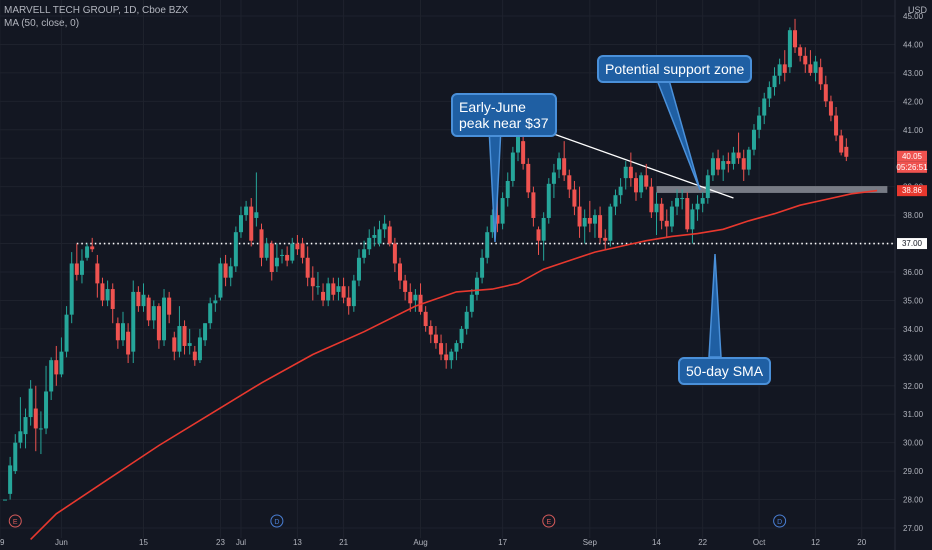  I want to click on event-marker-label: E, so click(15, 522).